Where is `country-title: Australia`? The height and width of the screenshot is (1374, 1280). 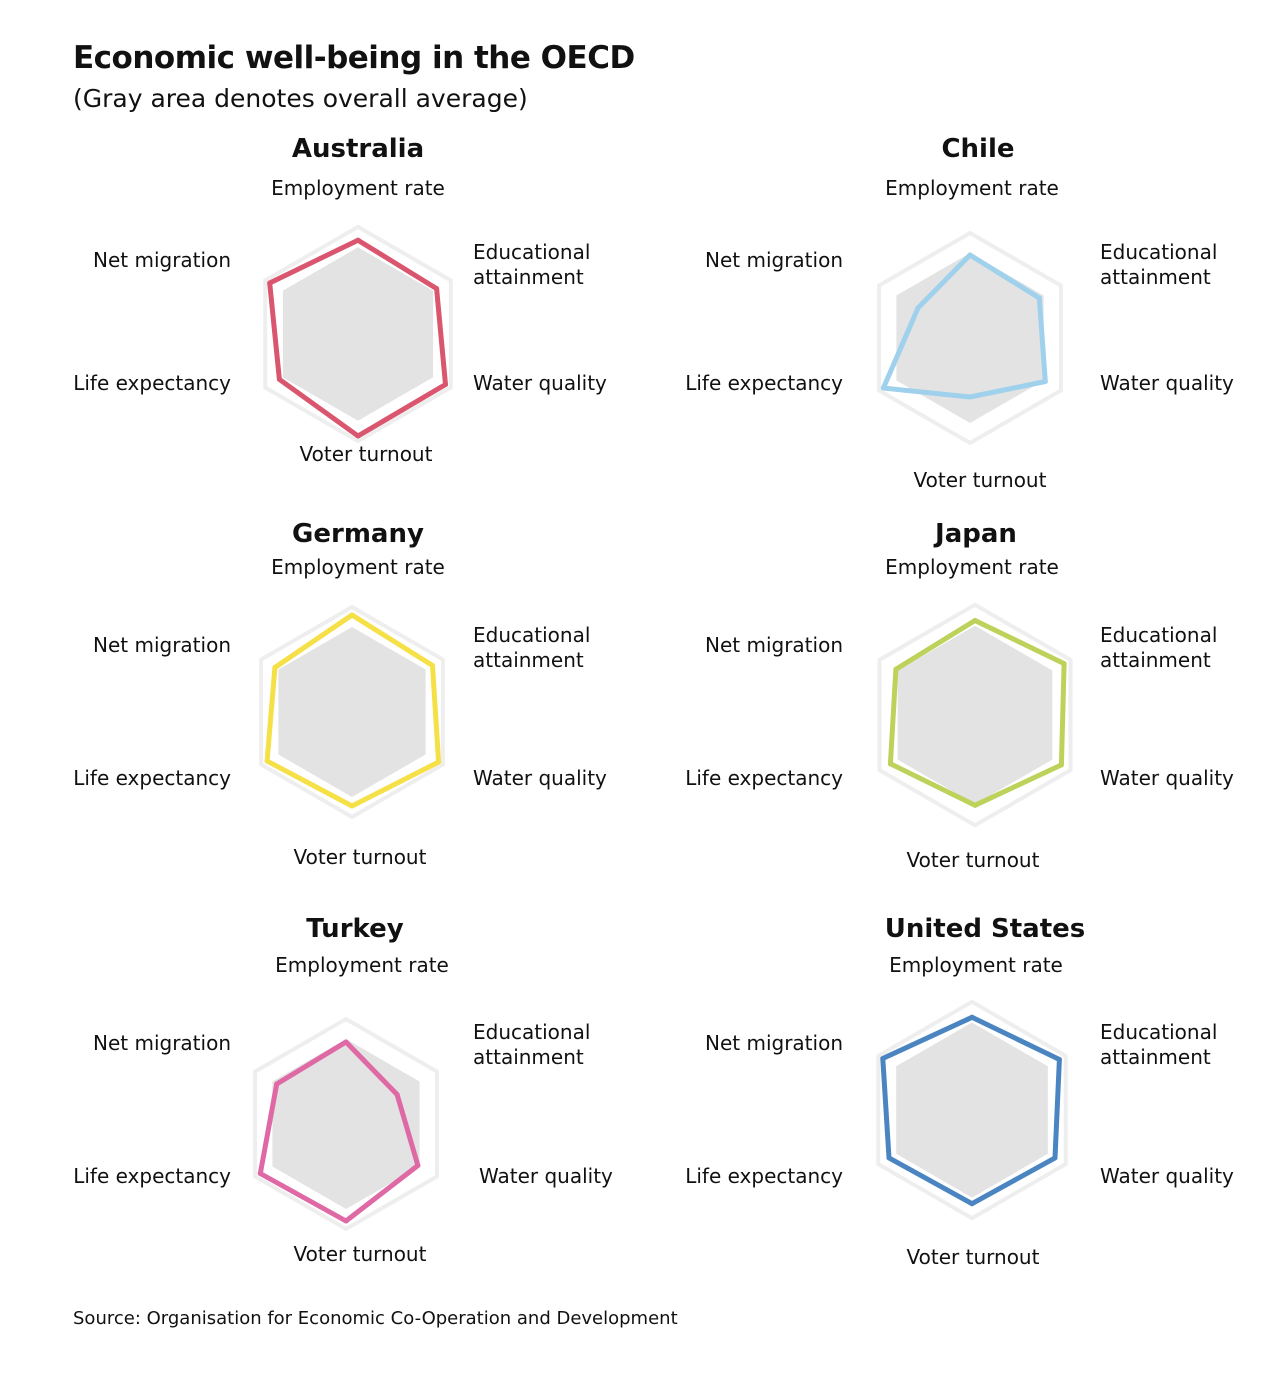 country-title: Australia is located at coordinates (358, 149).